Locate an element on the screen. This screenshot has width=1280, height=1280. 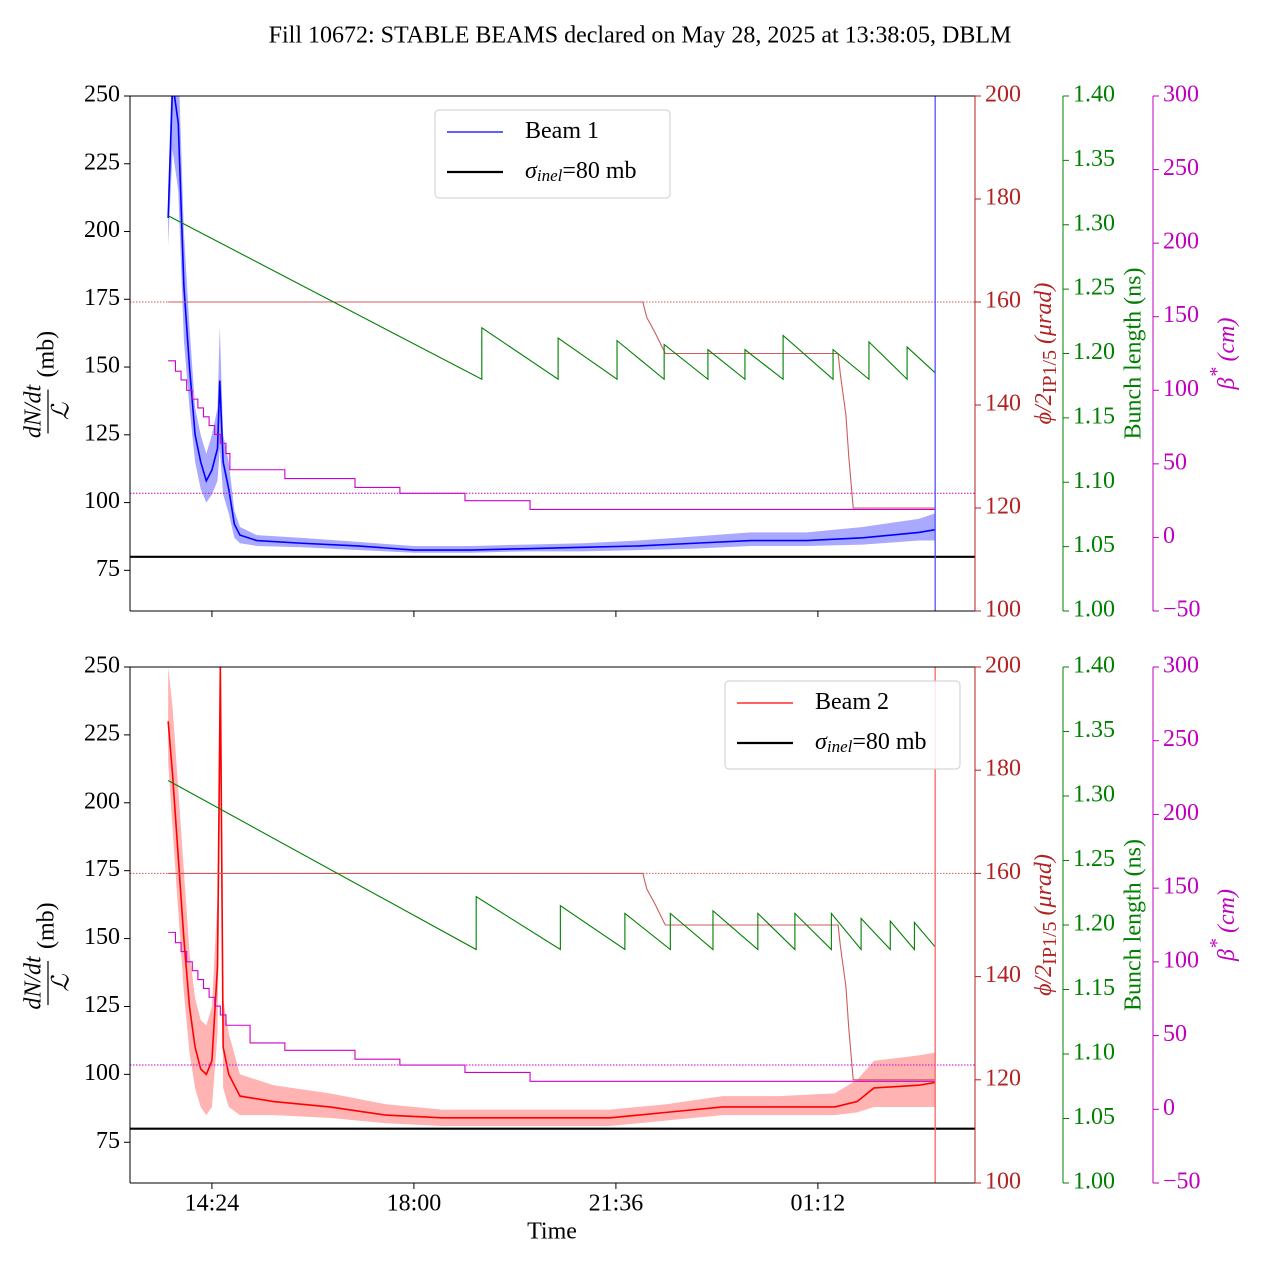
x-tick-label: 18:00 is located at coordinates (414, 1204).